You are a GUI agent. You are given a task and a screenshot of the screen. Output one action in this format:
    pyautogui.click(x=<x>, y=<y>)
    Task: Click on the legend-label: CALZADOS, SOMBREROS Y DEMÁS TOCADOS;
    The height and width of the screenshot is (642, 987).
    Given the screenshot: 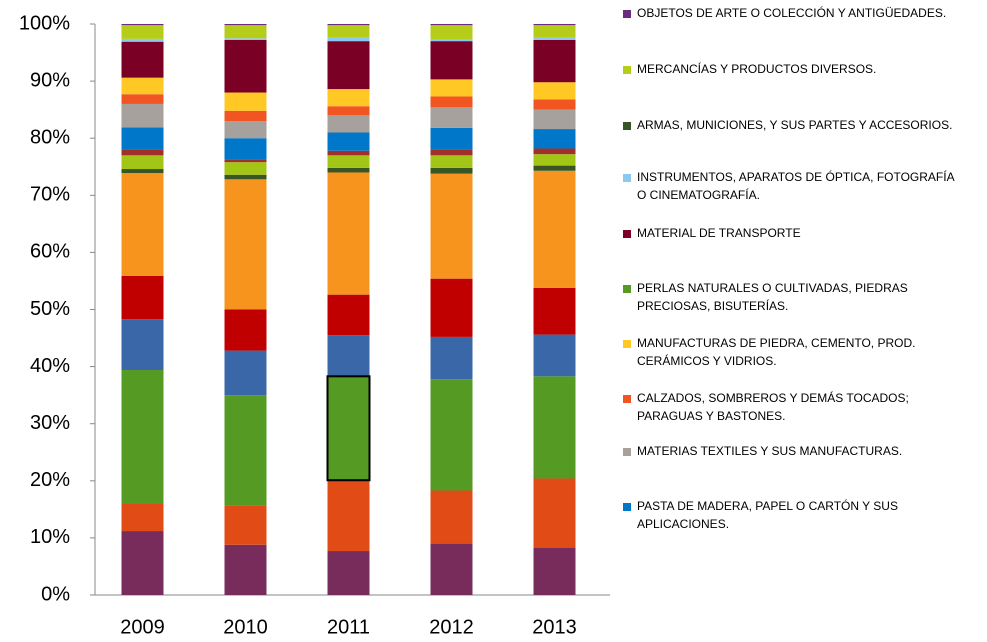 What is the action you would take?
    pyautogui.click(x=773, y=397)
    